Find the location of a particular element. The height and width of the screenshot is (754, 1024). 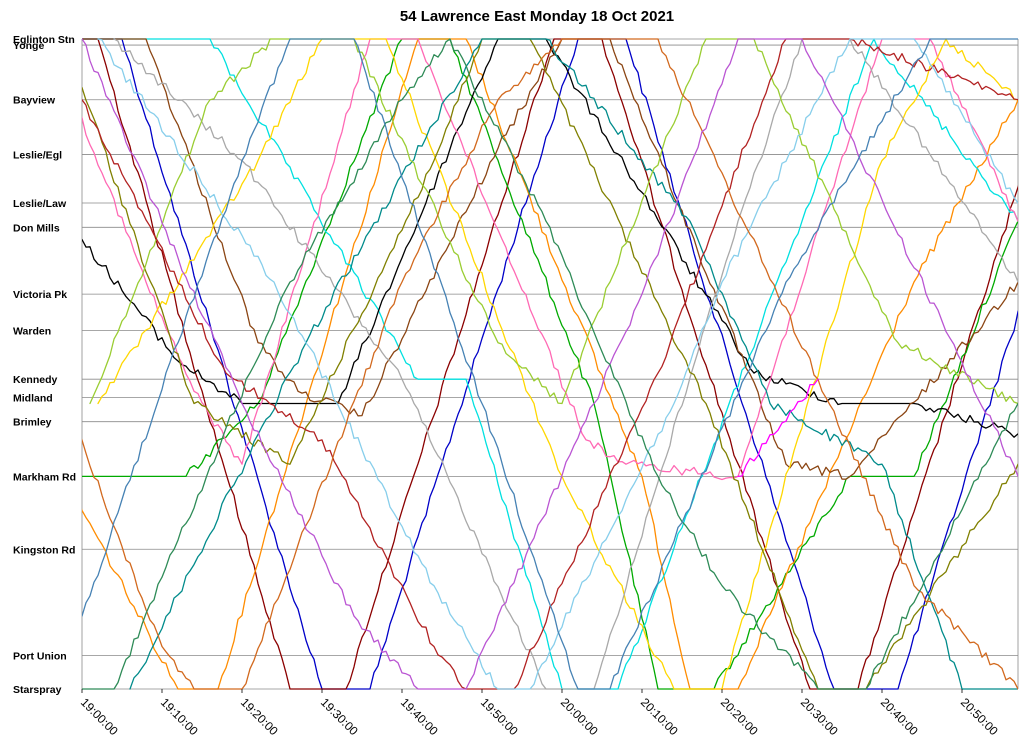

time-tick-label: 19:40:00 is located at coordinates (419, 716).